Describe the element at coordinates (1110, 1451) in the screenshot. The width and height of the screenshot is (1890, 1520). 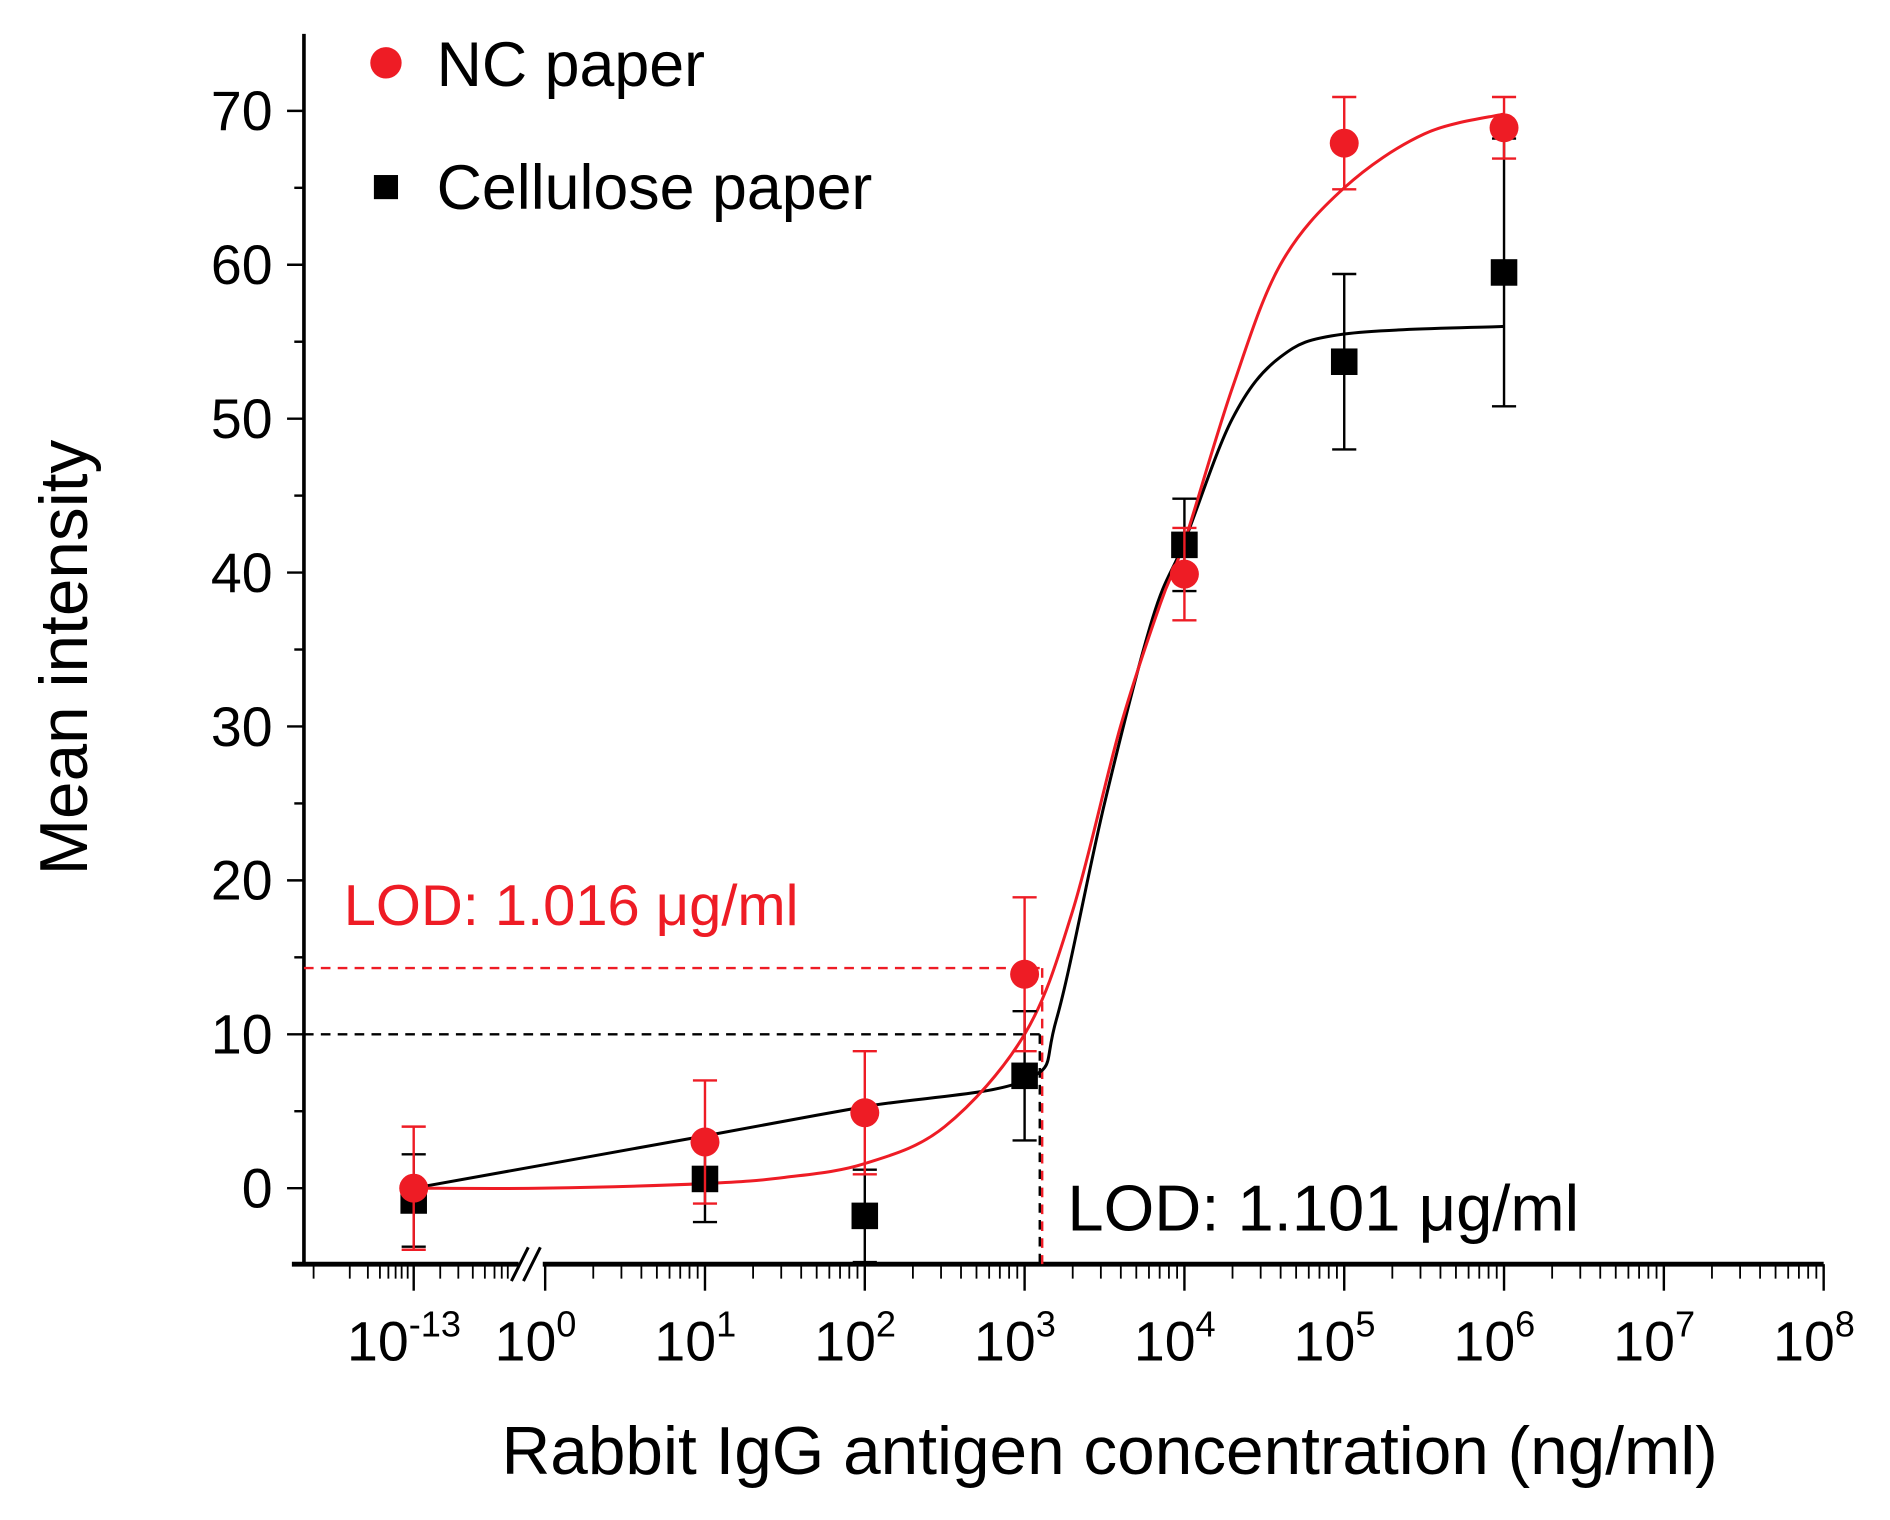
I see `x-axis-label: Rabbit IgG antigen concentration (ng/ml)` at that location.